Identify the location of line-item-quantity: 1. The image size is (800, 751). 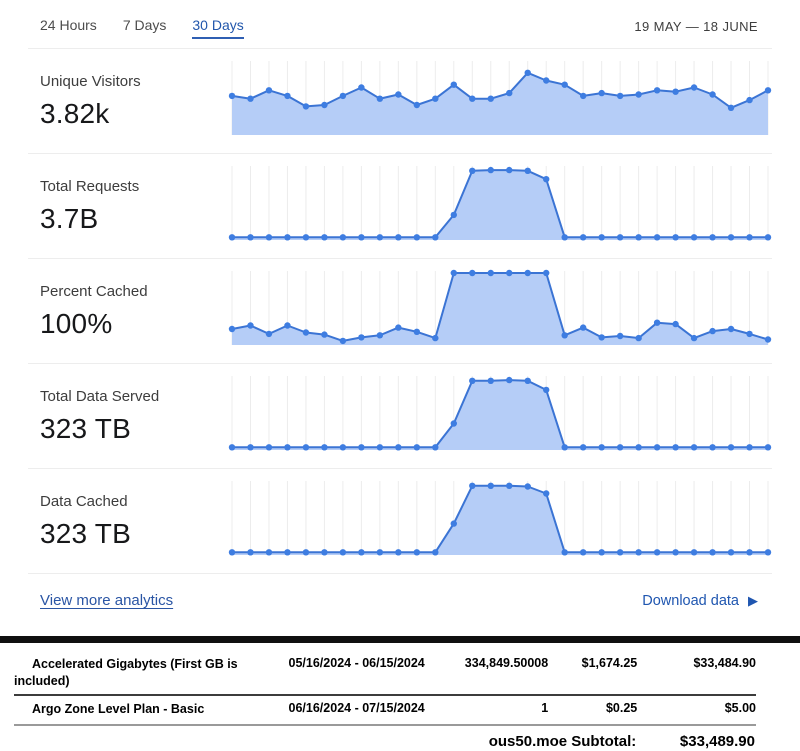
(496, 710).